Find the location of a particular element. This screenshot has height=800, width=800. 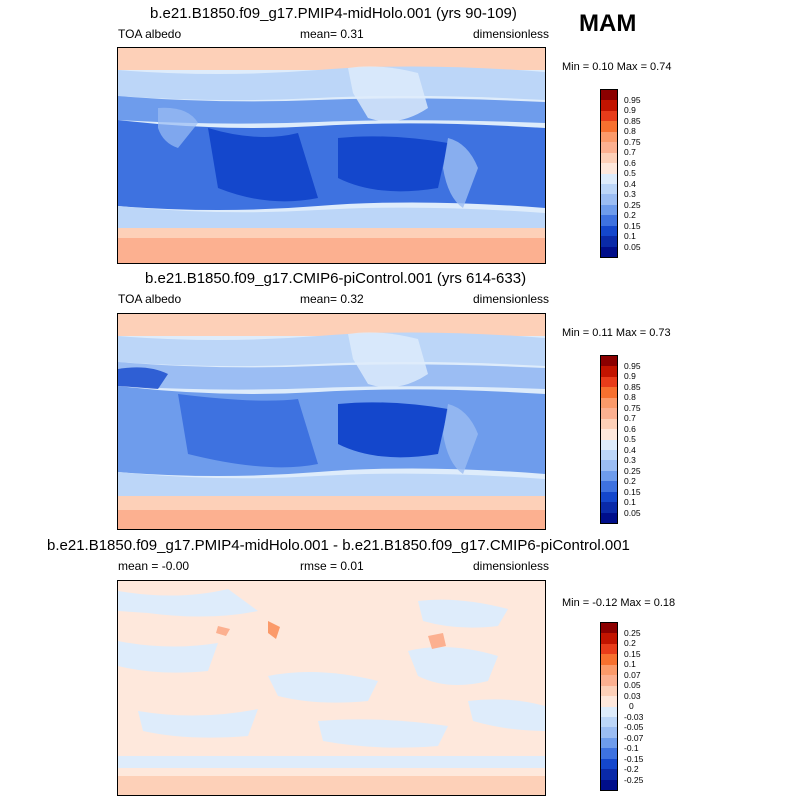

difference-map is located at coordinates (331, 688).